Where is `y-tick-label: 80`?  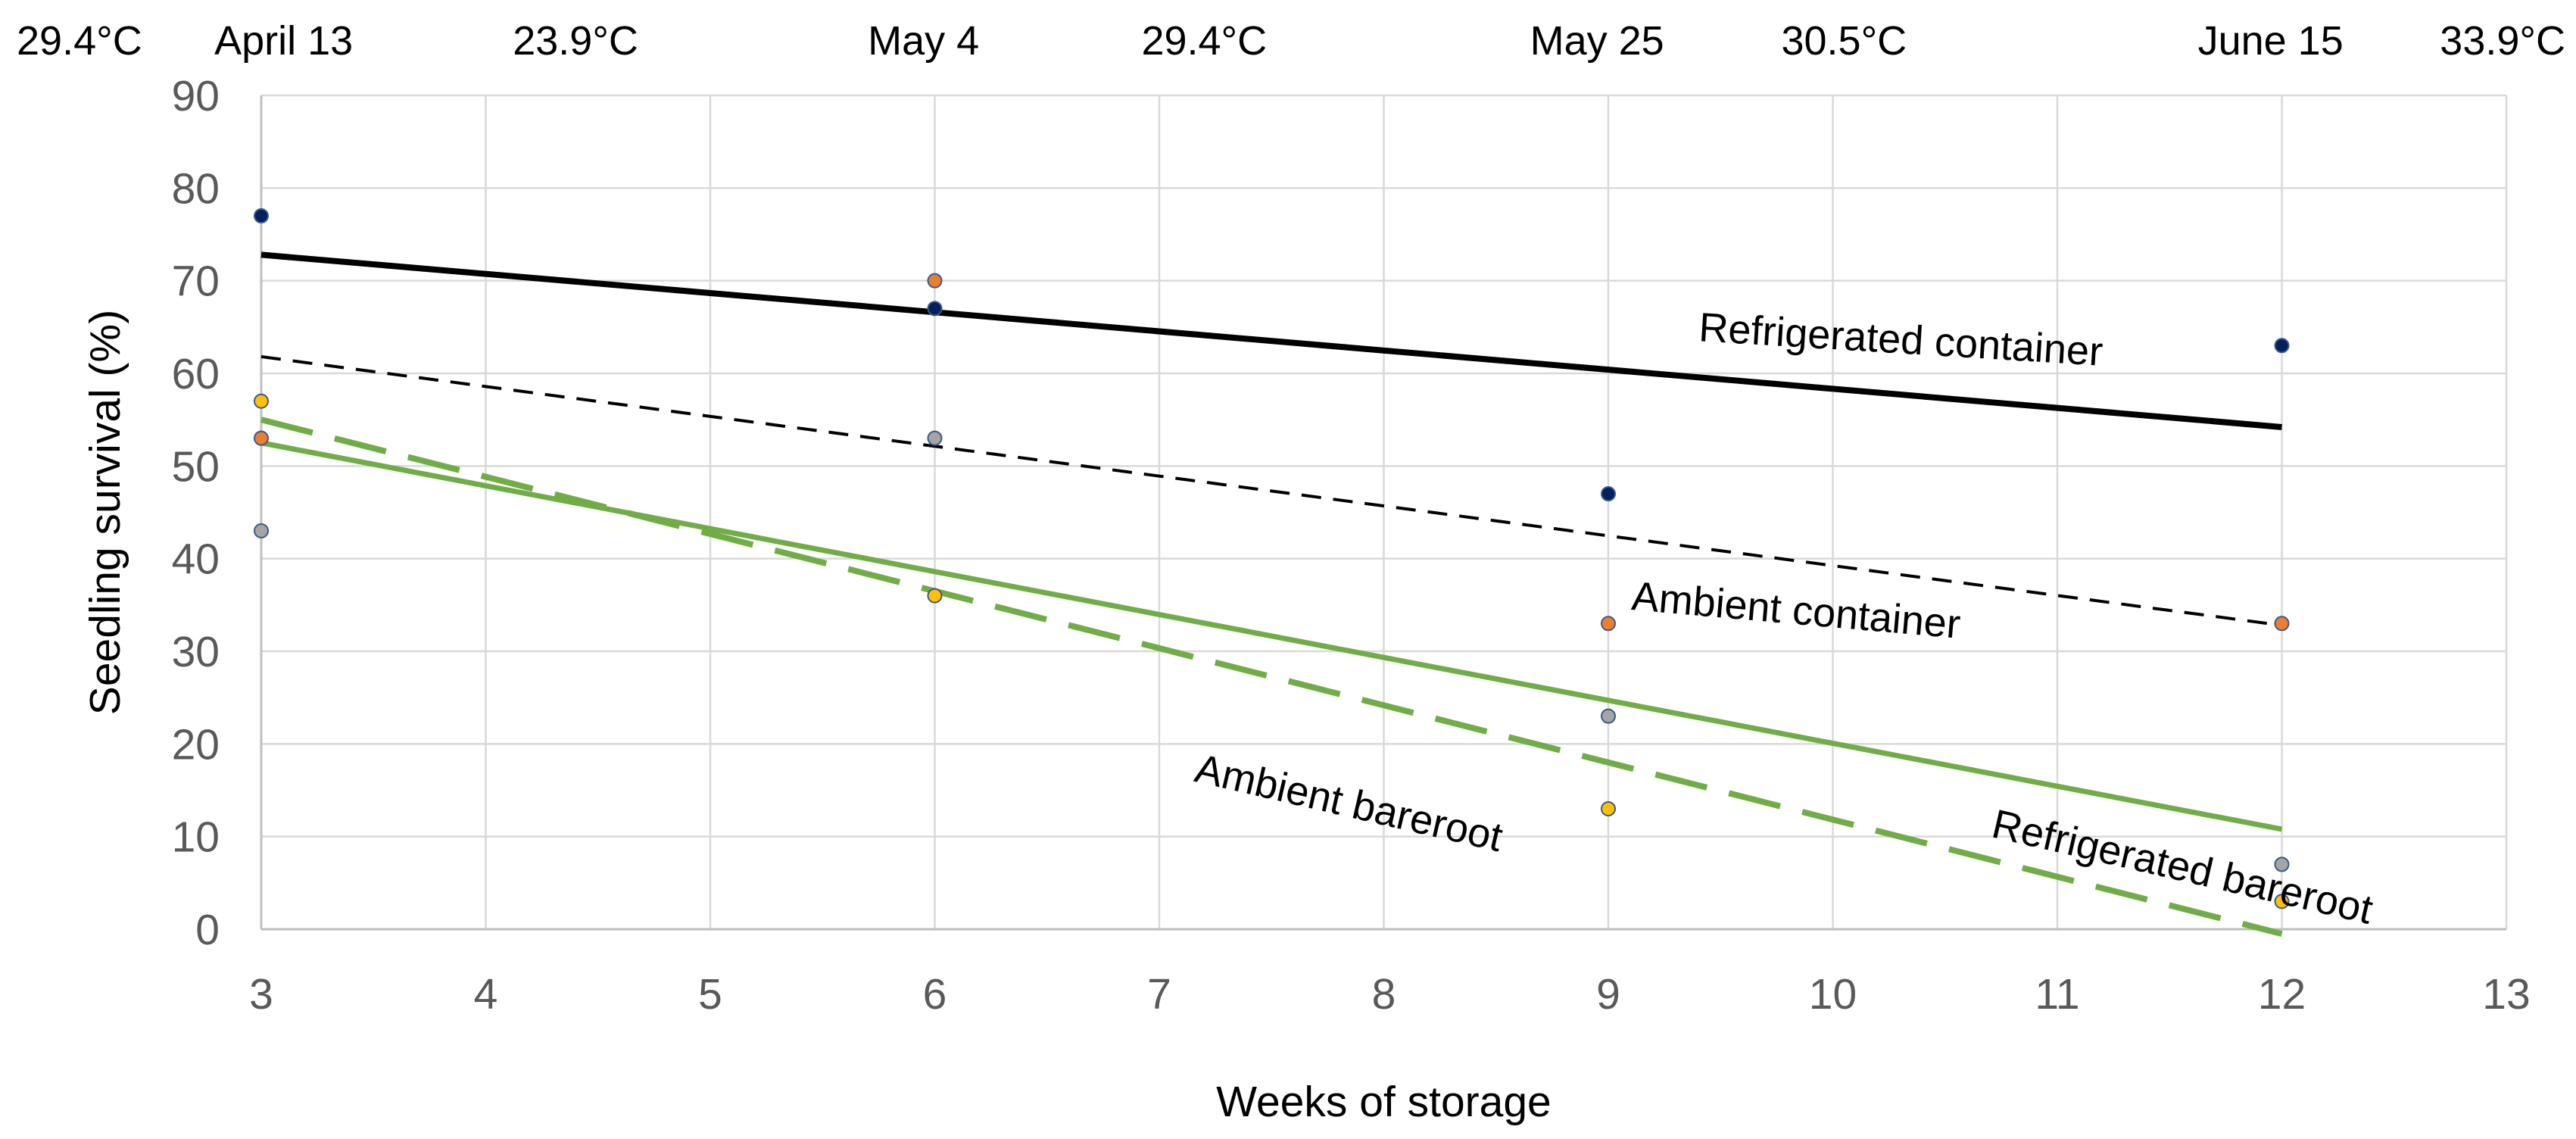
y-tick-label: 80 is located at coordinates (196, 188).